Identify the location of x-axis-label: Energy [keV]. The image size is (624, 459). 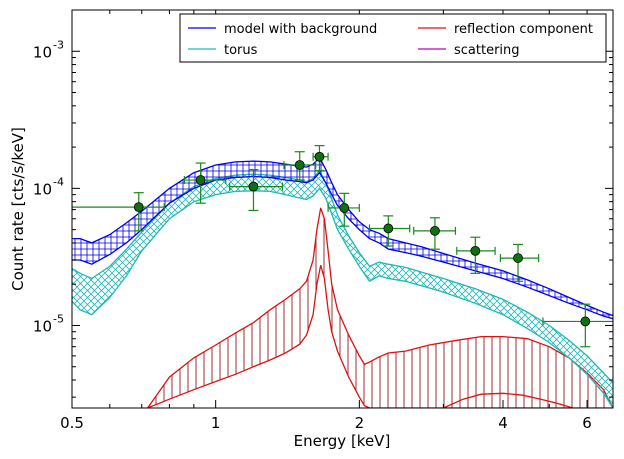
(342, 441).